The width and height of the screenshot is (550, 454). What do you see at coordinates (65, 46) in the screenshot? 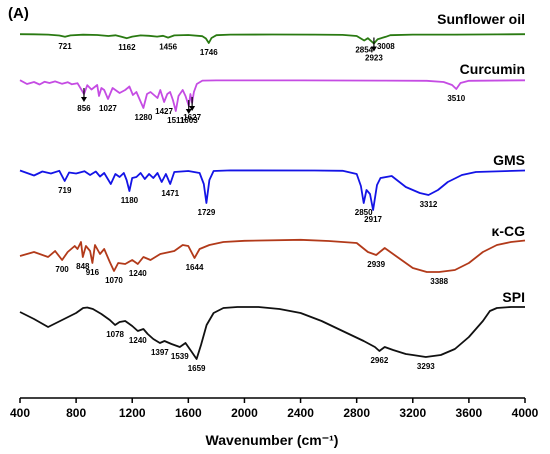
I see `peak-label-0: 721` at bounding box center [65, 46].